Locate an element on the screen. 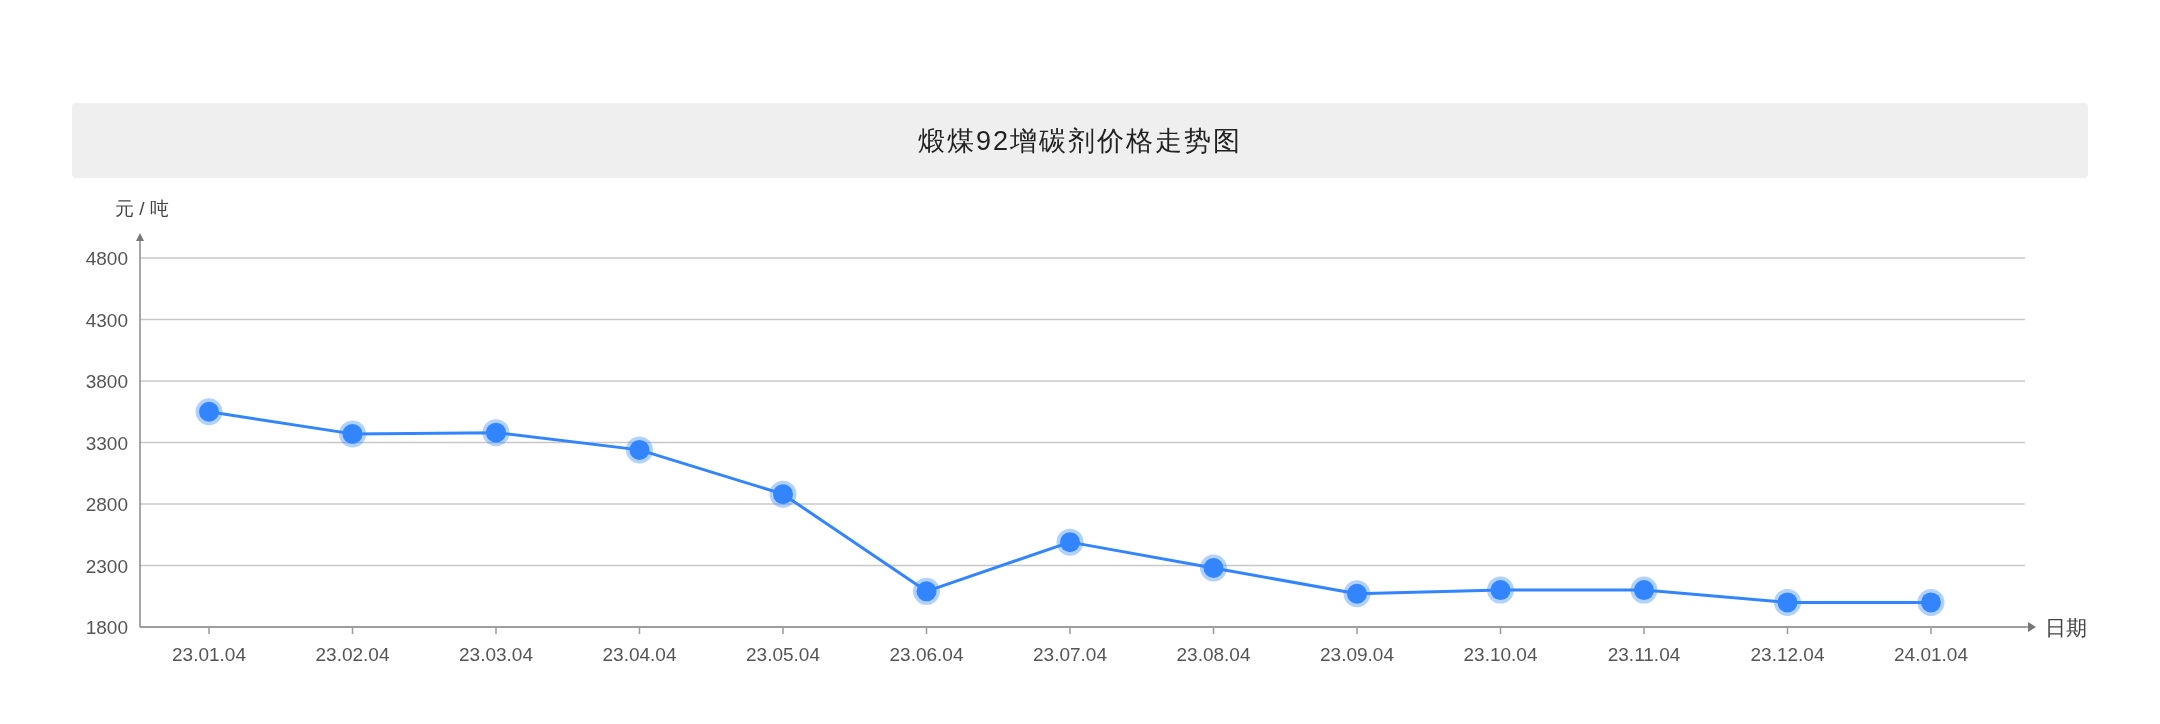 This screenshot has height=724, width=2160. x-tick-label: 23.04.04 is located at coordinates (639, 654).